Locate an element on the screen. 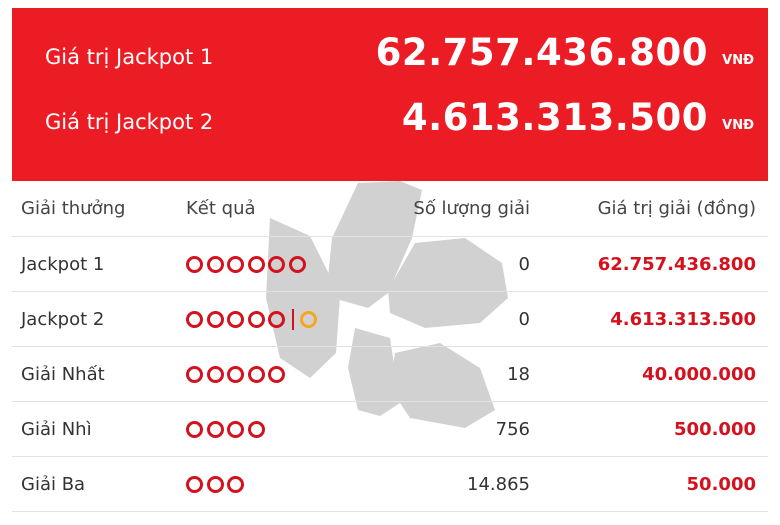 This screenshot has width=780, height=525. prize-name: Giải Nhì is located at coordinates (56, 429).